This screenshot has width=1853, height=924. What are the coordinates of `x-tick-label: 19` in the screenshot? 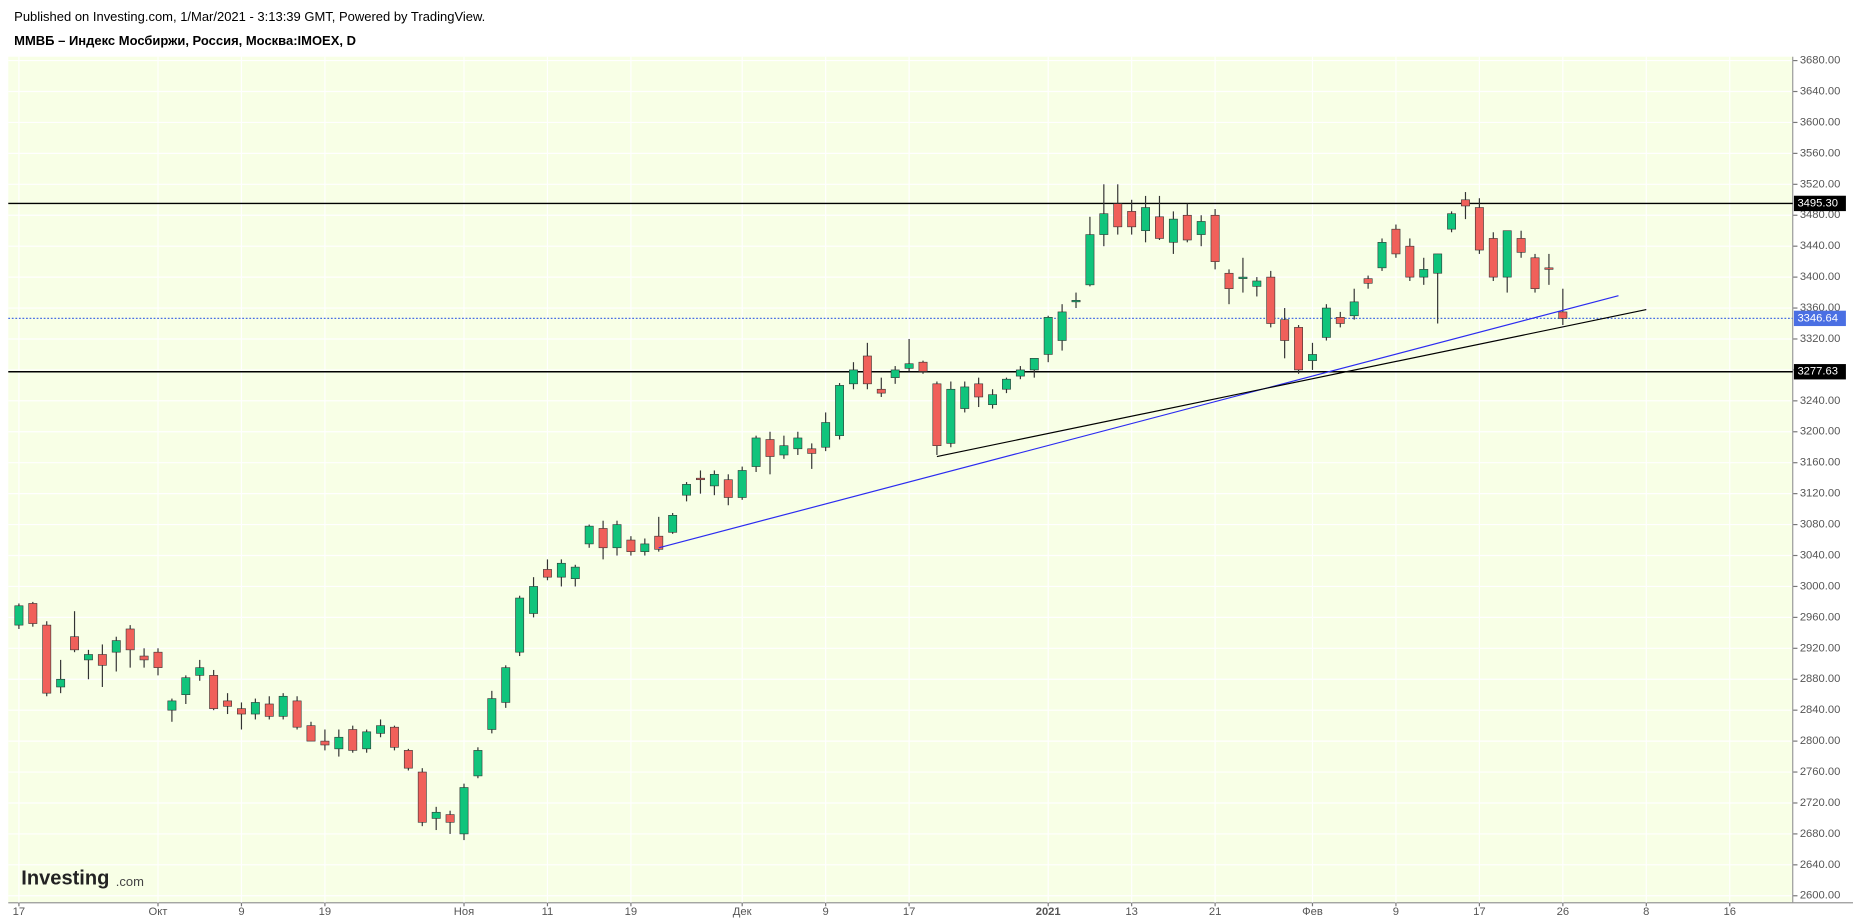 It's located at (631, 912).